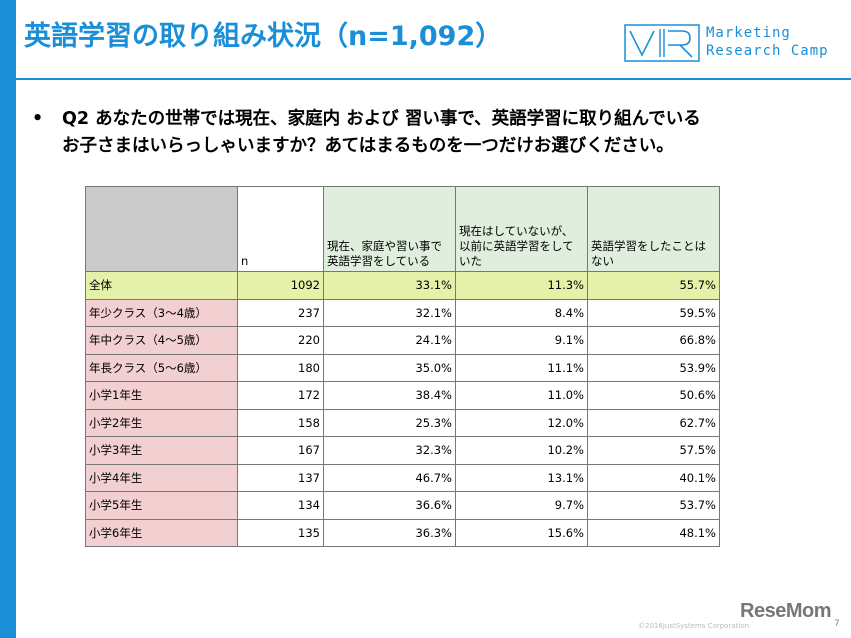 The image size is (851, 638). Describe the element at coordinates (653, 340) in the screenshot. I see `cell-never-learned: 66.8%` at that location.